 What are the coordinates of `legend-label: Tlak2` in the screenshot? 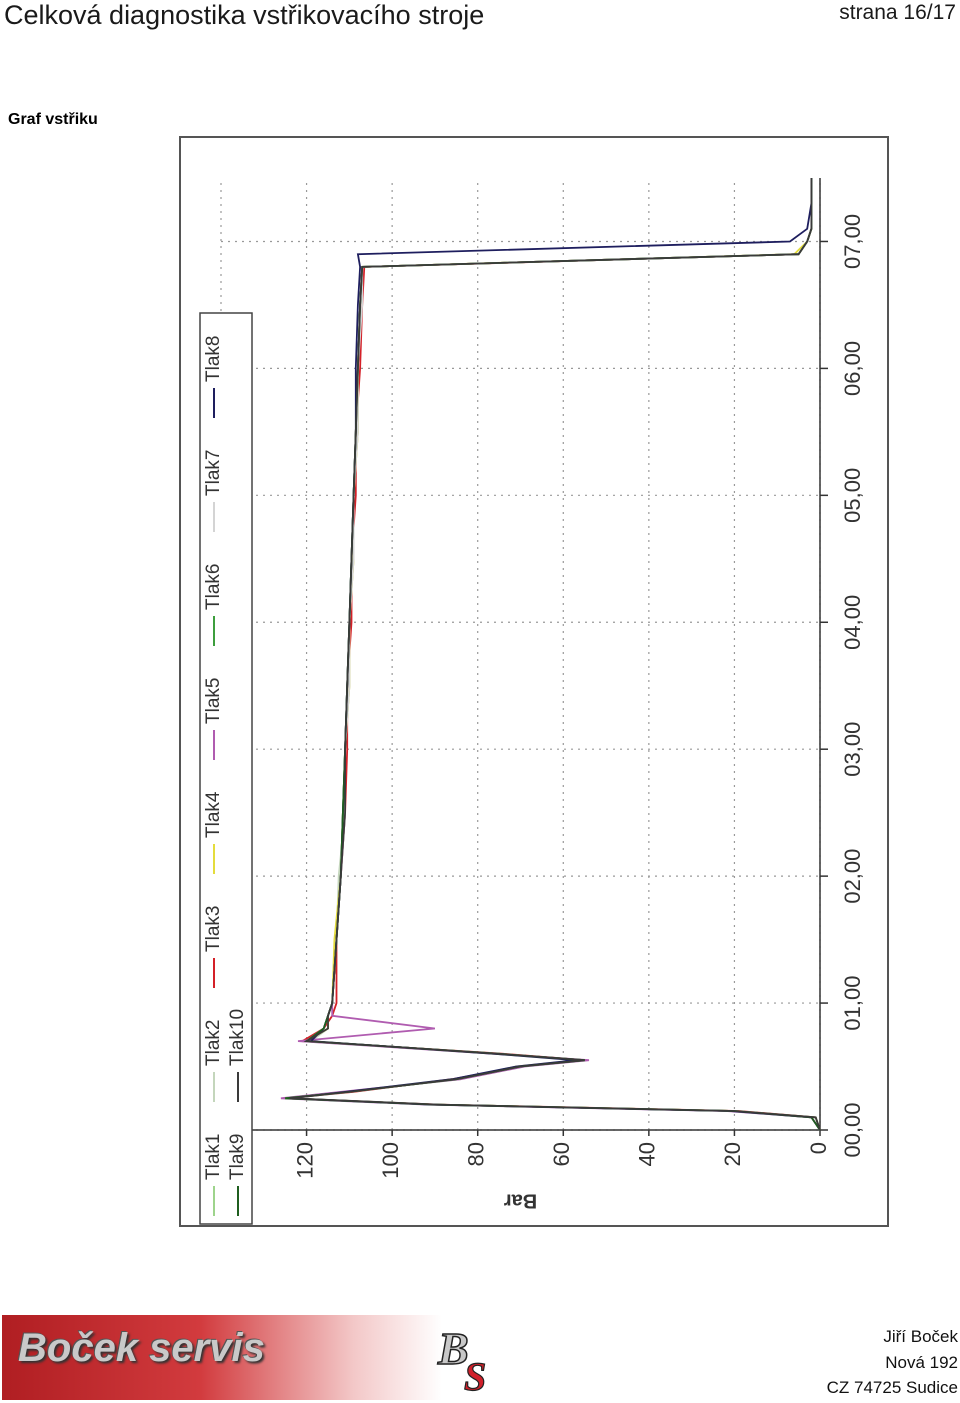 It's located at (213, 1043).